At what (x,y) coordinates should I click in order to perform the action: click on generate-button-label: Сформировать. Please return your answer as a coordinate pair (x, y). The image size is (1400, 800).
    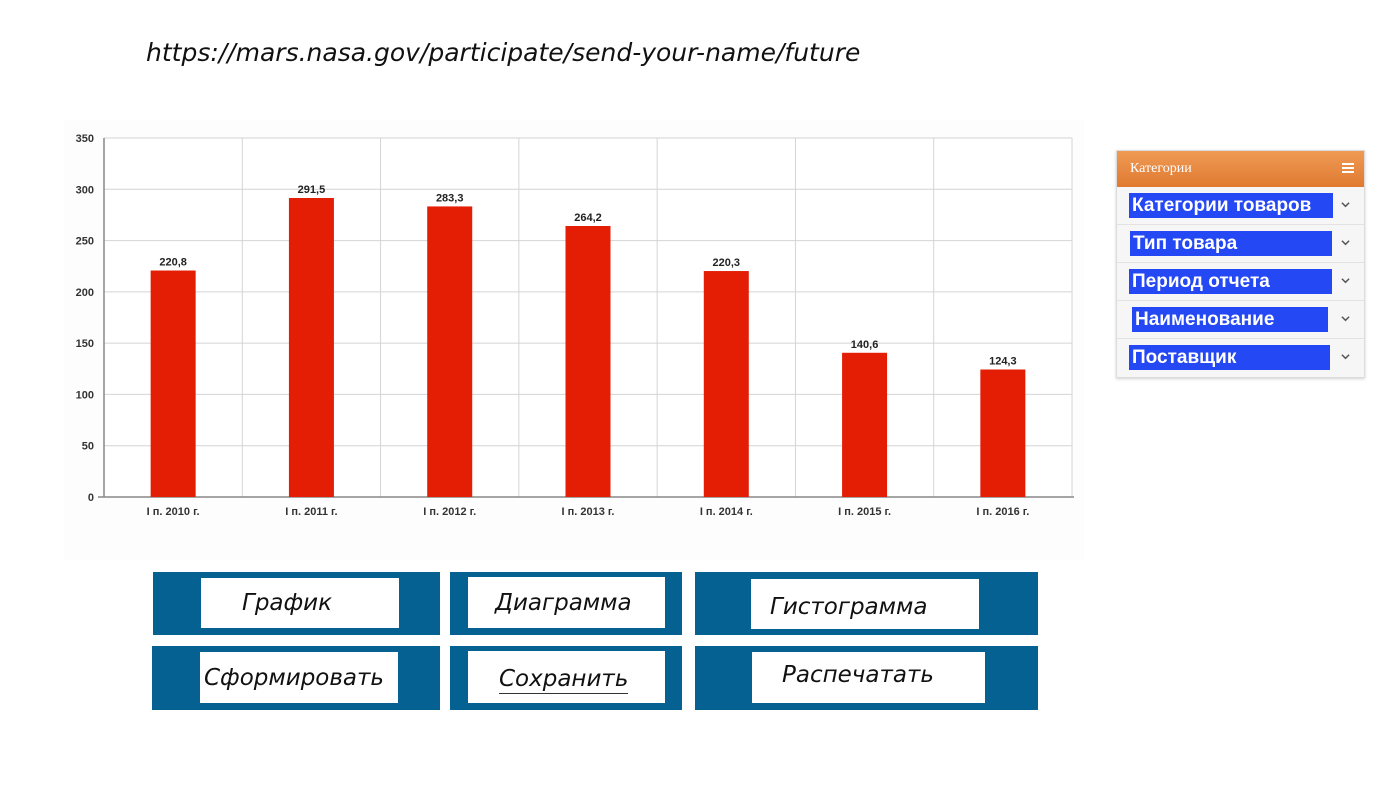
    Looking at the image, I should click on (294, 677).